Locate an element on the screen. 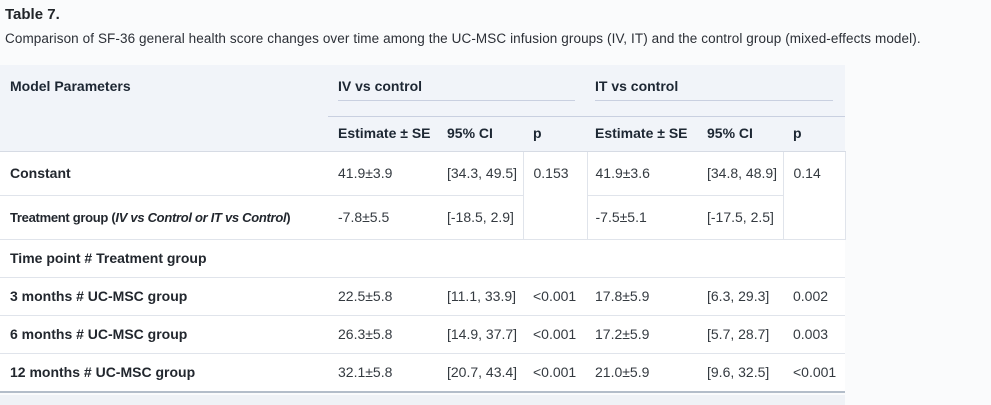 The width and height of the screenshot is (991, 405). table-footer-band is located at coordinates (422, 400).